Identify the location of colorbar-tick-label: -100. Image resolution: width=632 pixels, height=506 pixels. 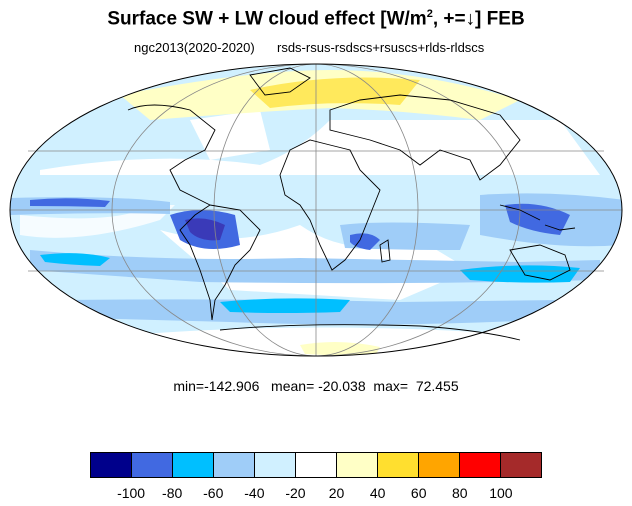
(131, 493).